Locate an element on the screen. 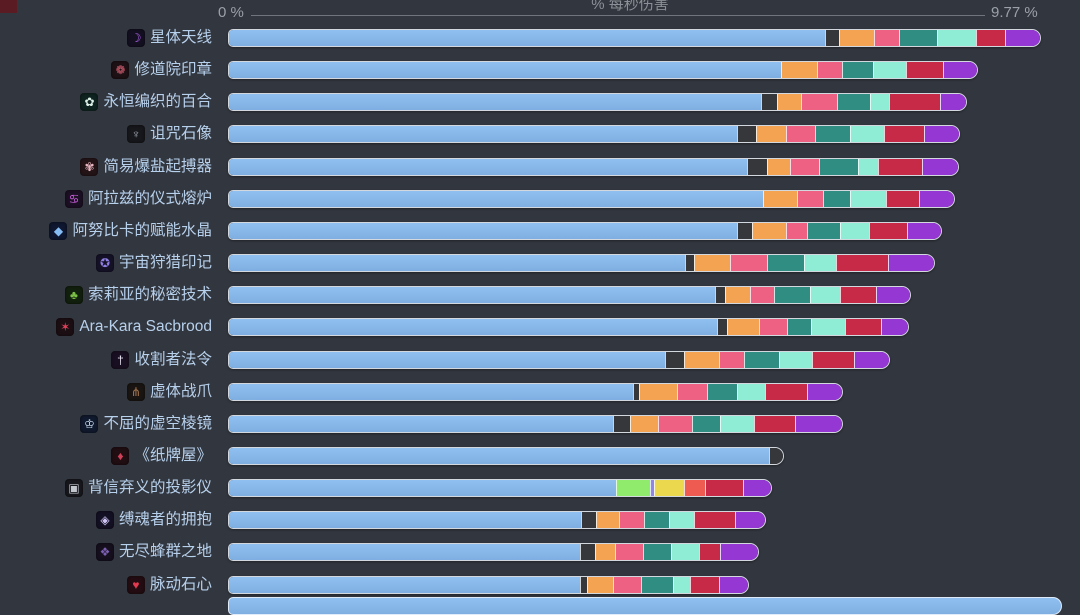 The image size is (1080, 615). row-label: 收割者法令 is located at coordinates (173, 359).